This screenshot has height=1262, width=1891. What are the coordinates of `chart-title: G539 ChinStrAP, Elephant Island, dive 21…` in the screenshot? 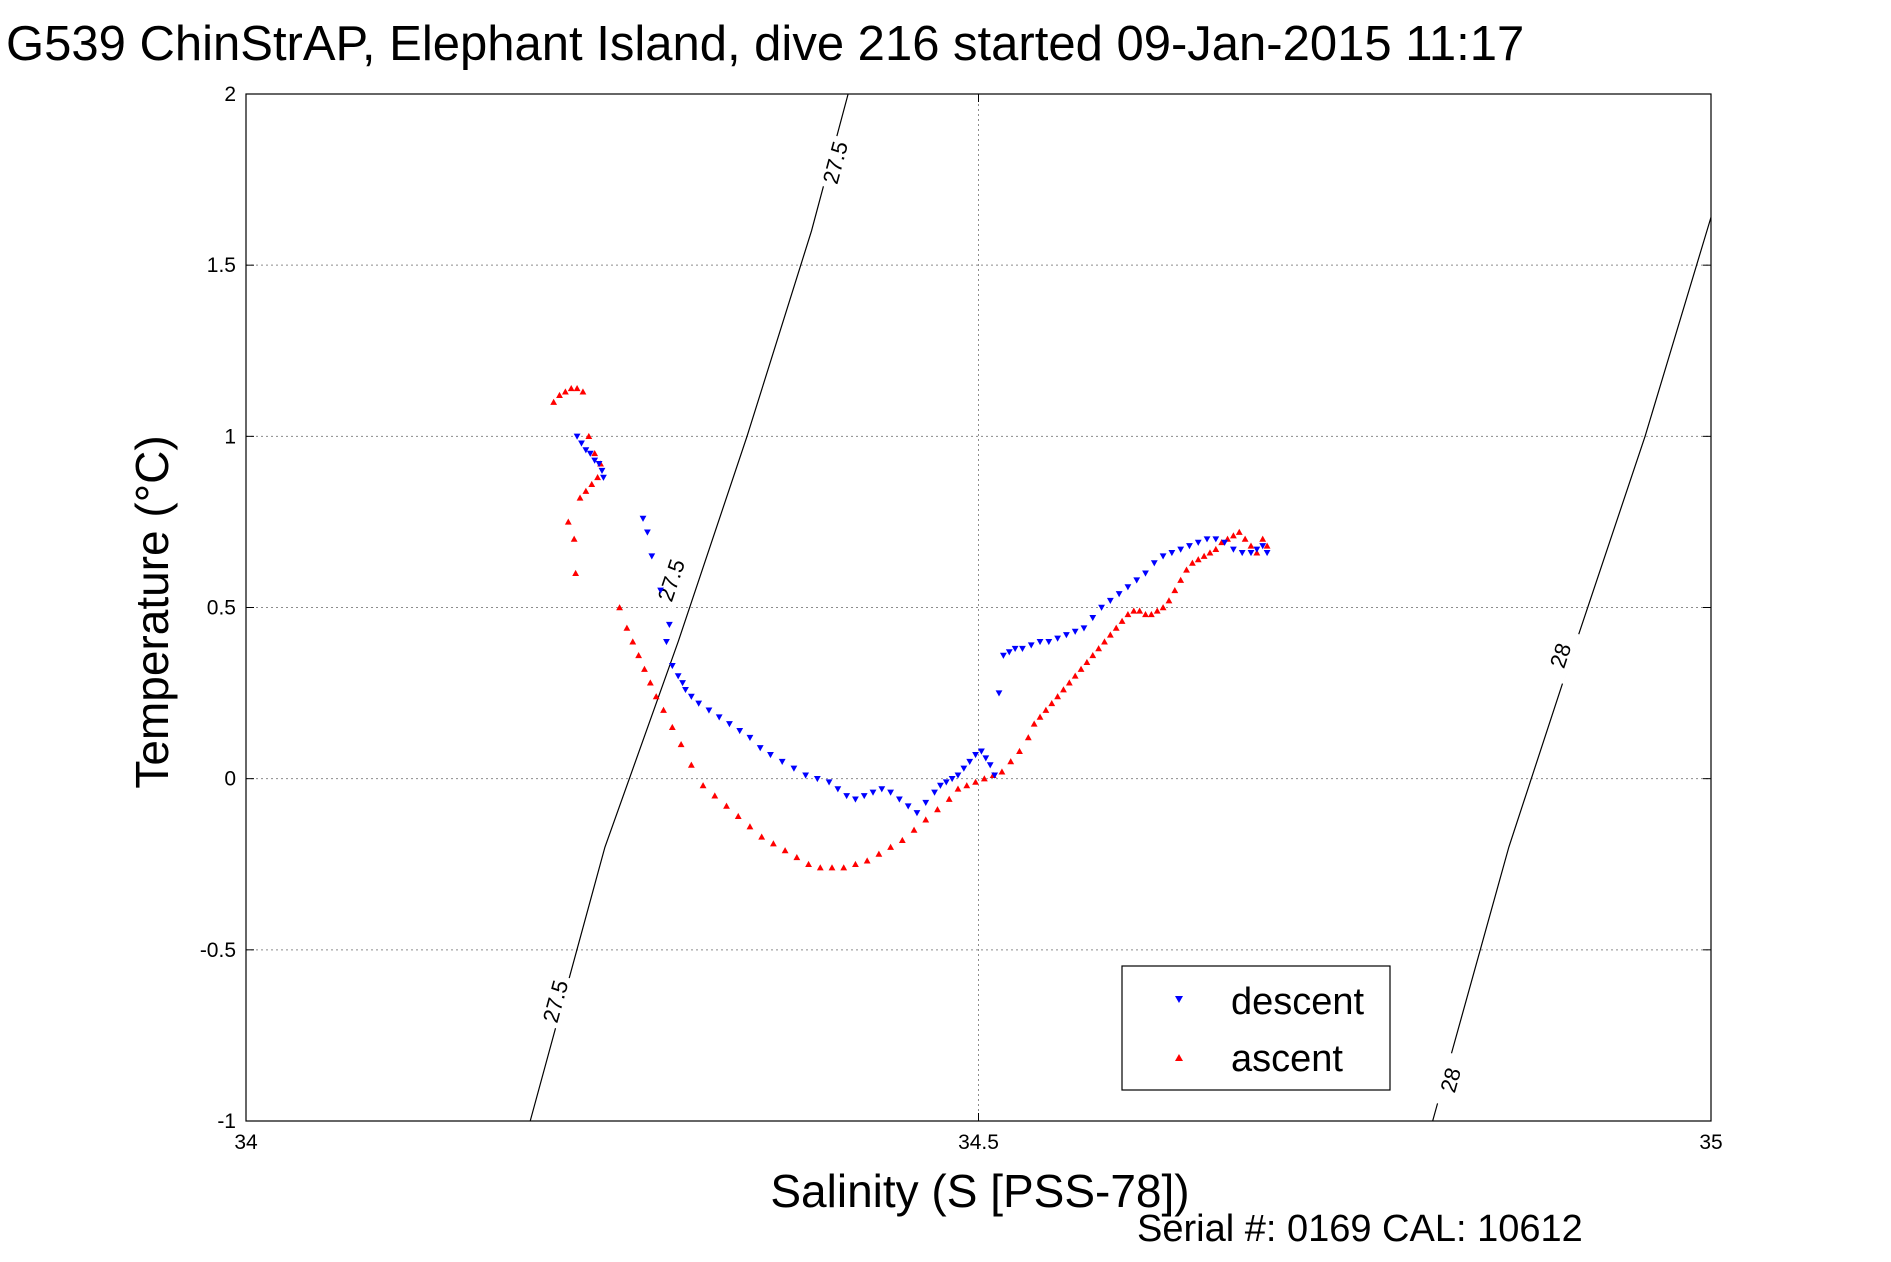 It's located at (765, 44).